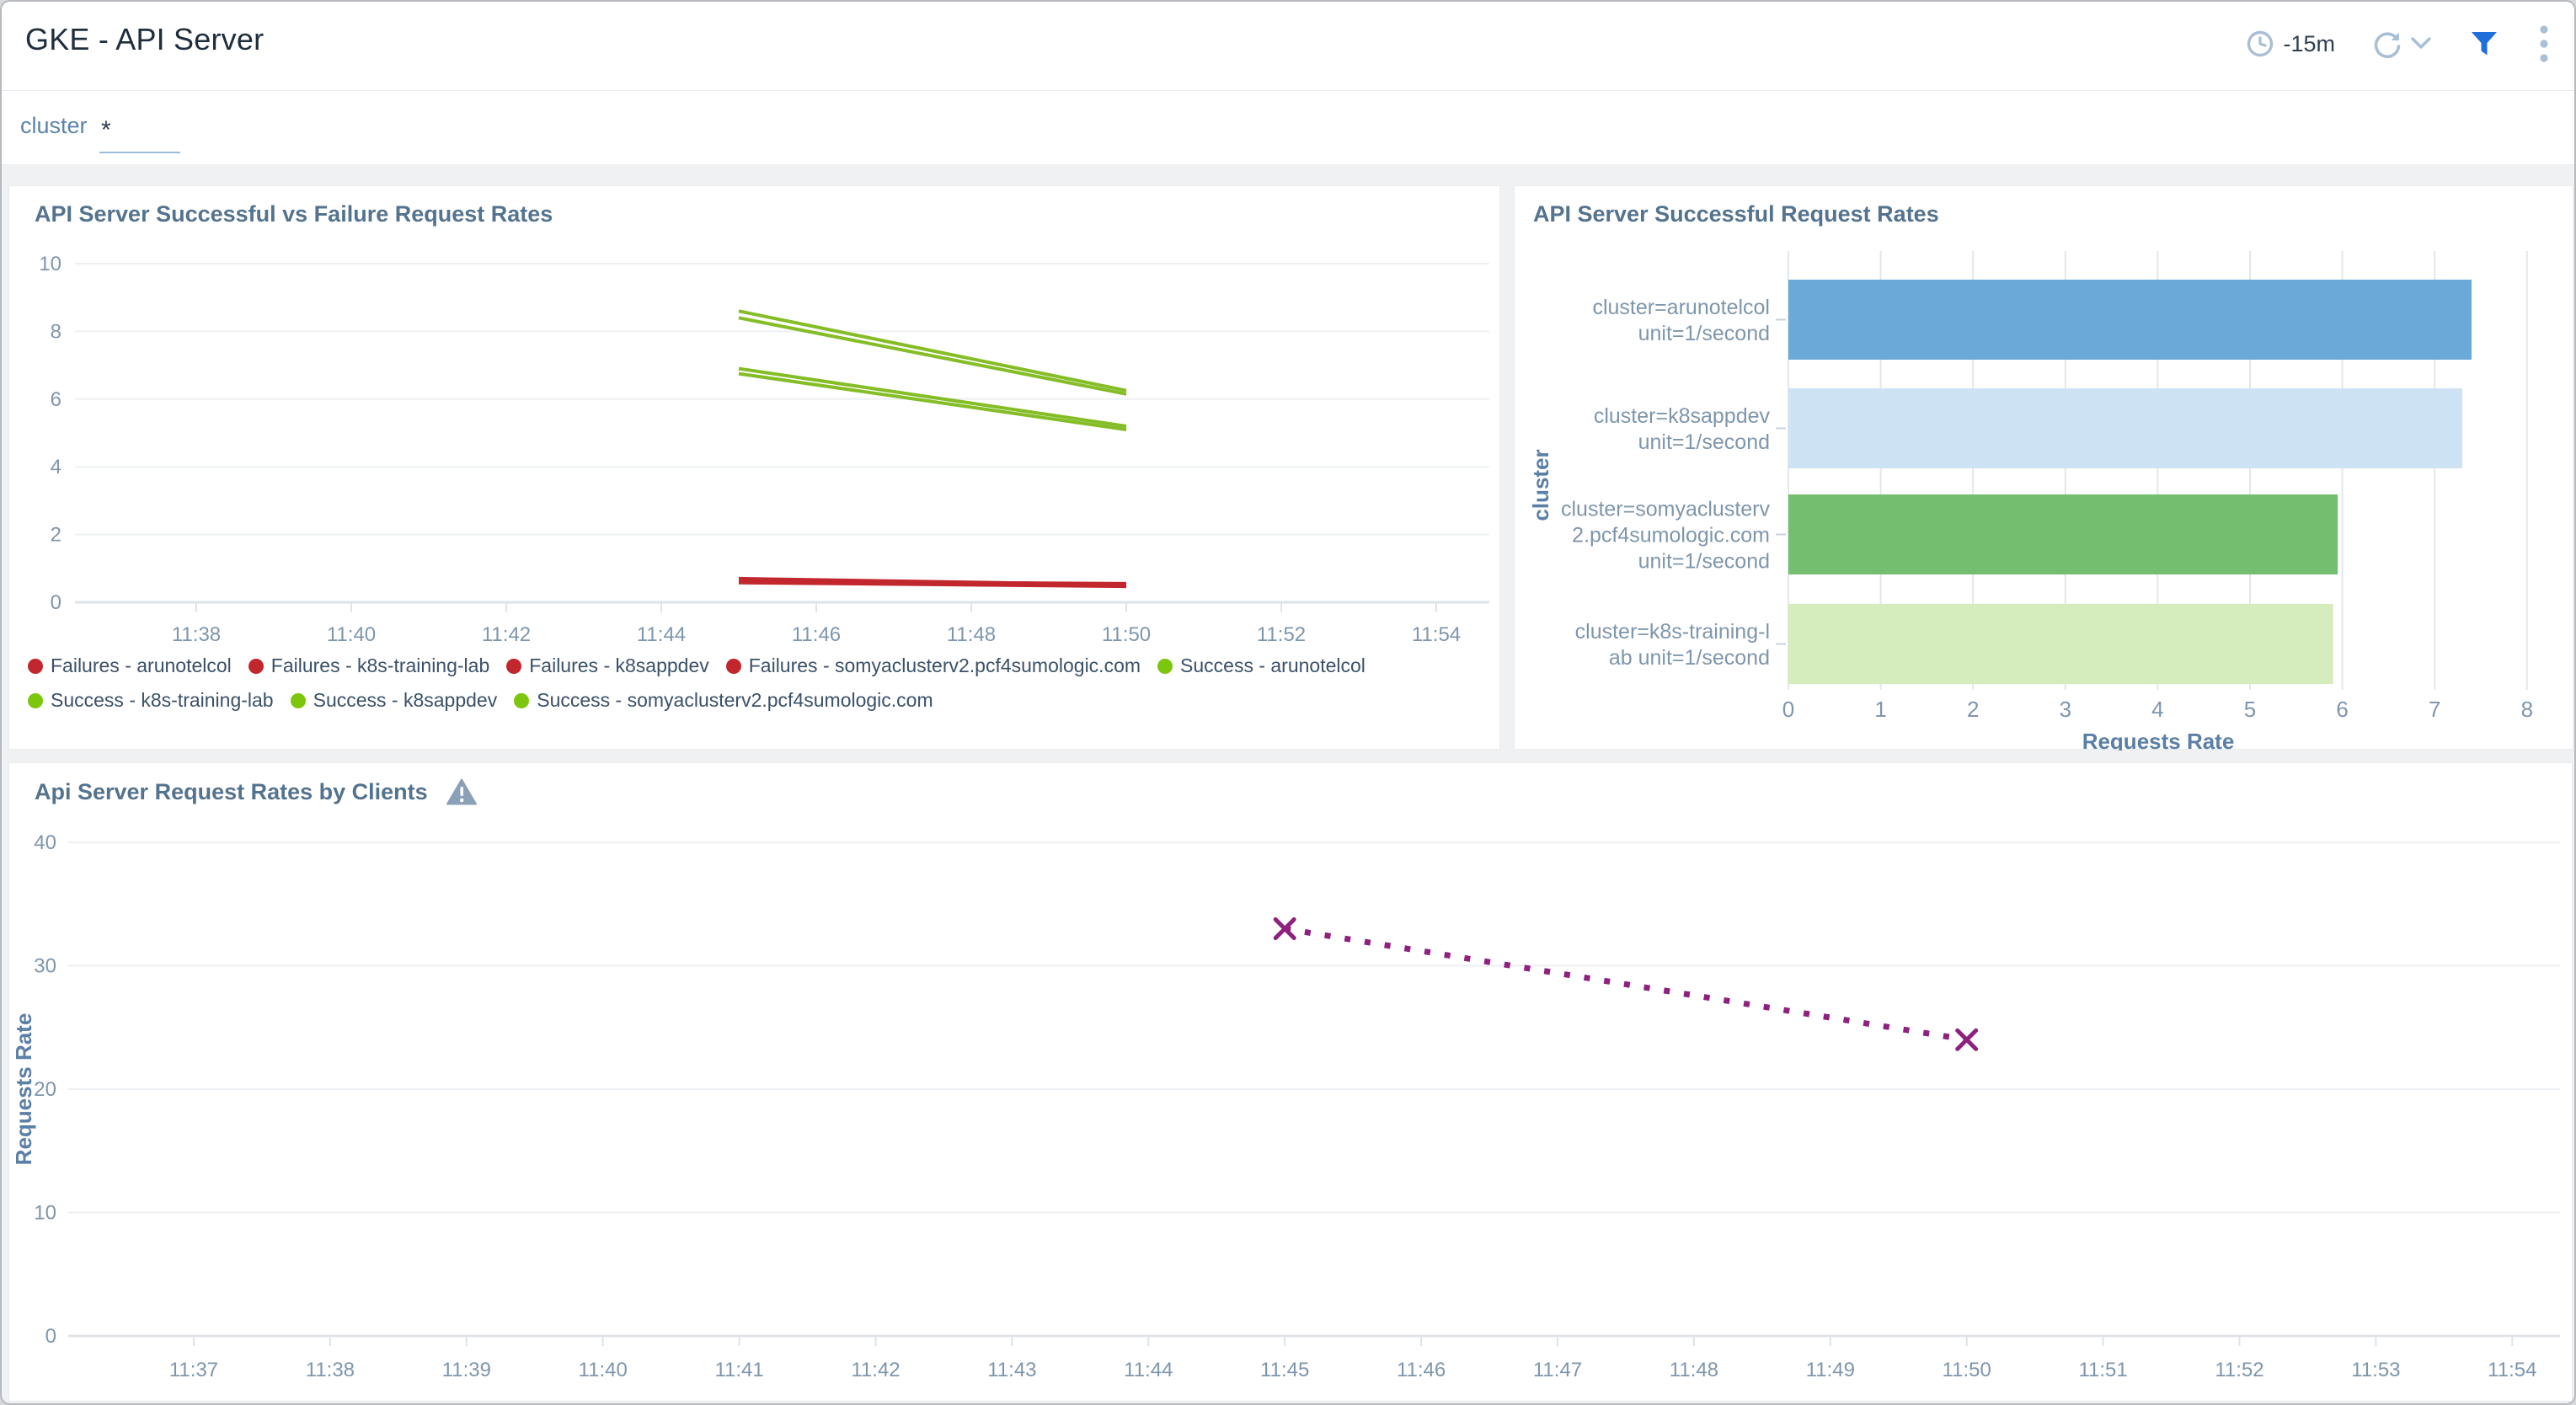 The height and width of the screenshot is (1405, 2576). What do you see at coordinates (1967, 1370) in the screenshot?
I see `x-tick-label: 11:50` at bounding box center [1967, 1370].